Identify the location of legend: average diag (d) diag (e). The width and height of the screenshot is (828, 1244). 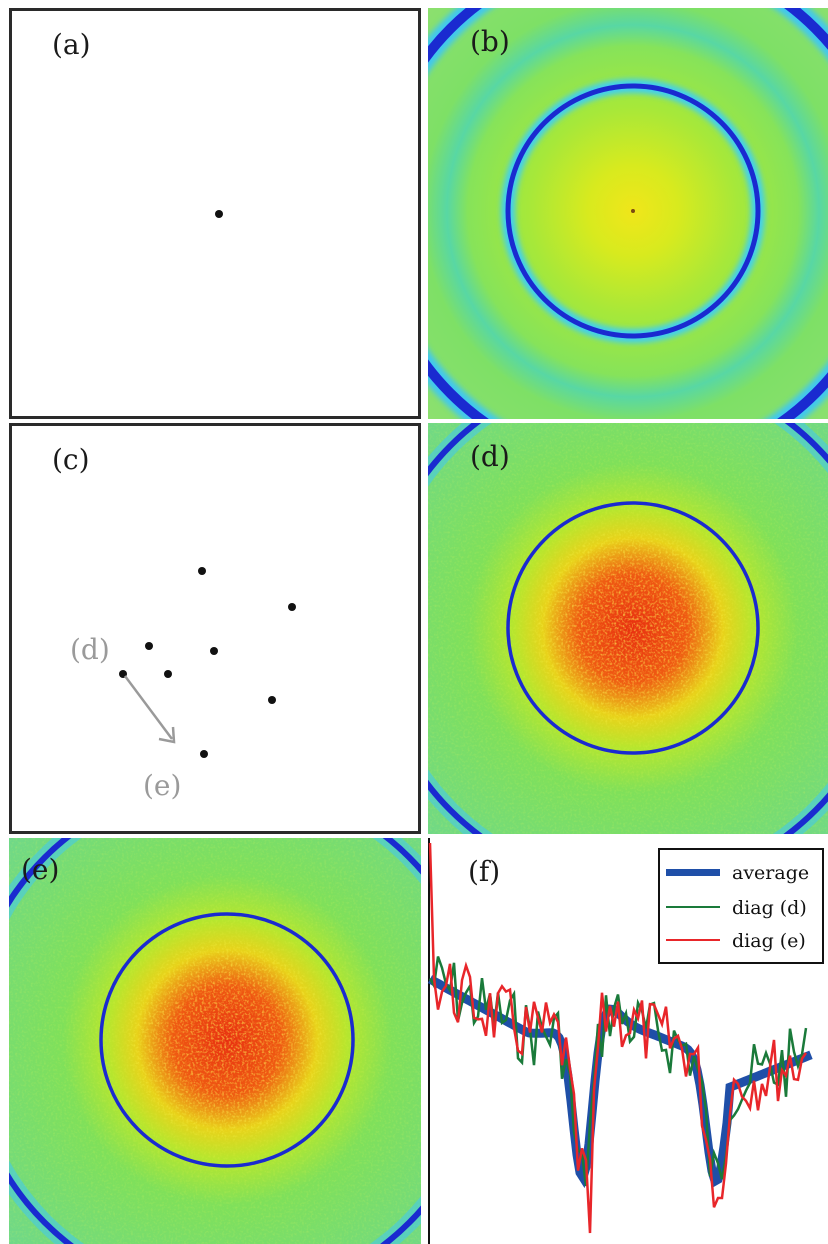
(741, 906).